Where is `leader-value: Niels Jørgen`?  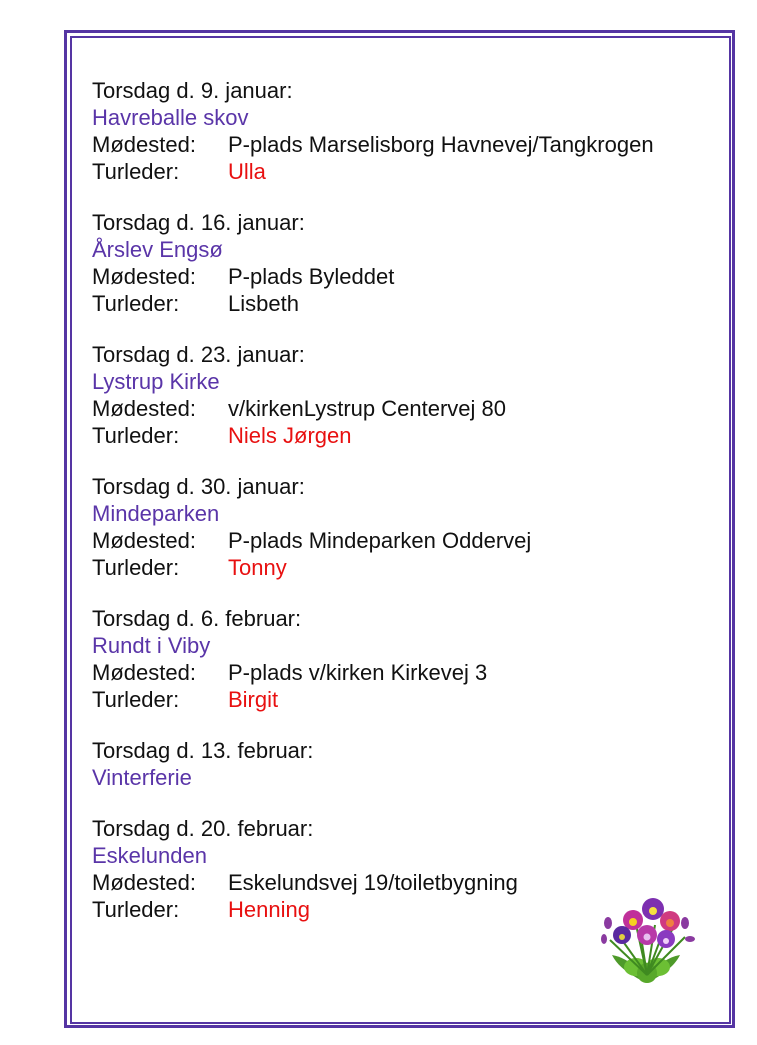 leader-value: Niels Jørgen is located at coordinates (290, 435).